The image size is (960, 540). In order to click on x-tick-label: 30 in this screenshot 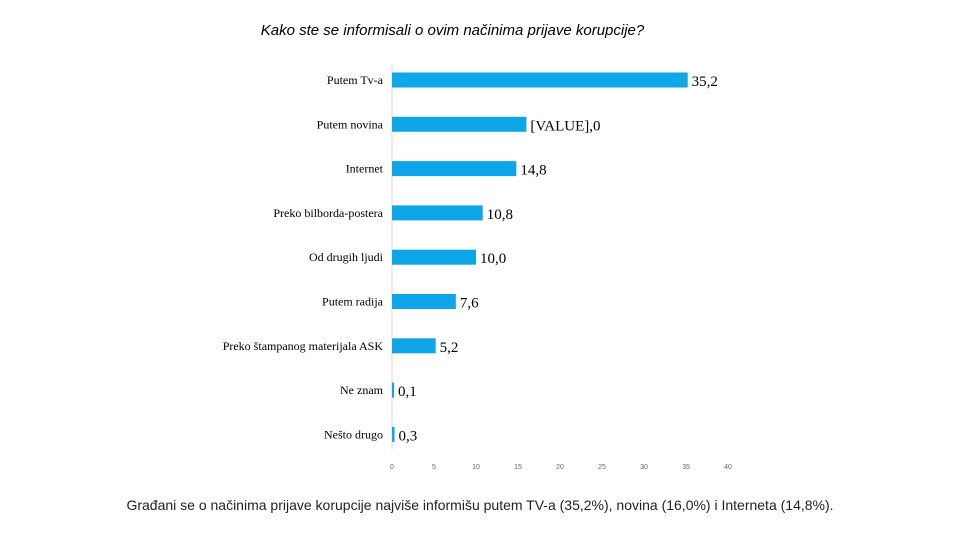, I will do `click(644, 467)`.